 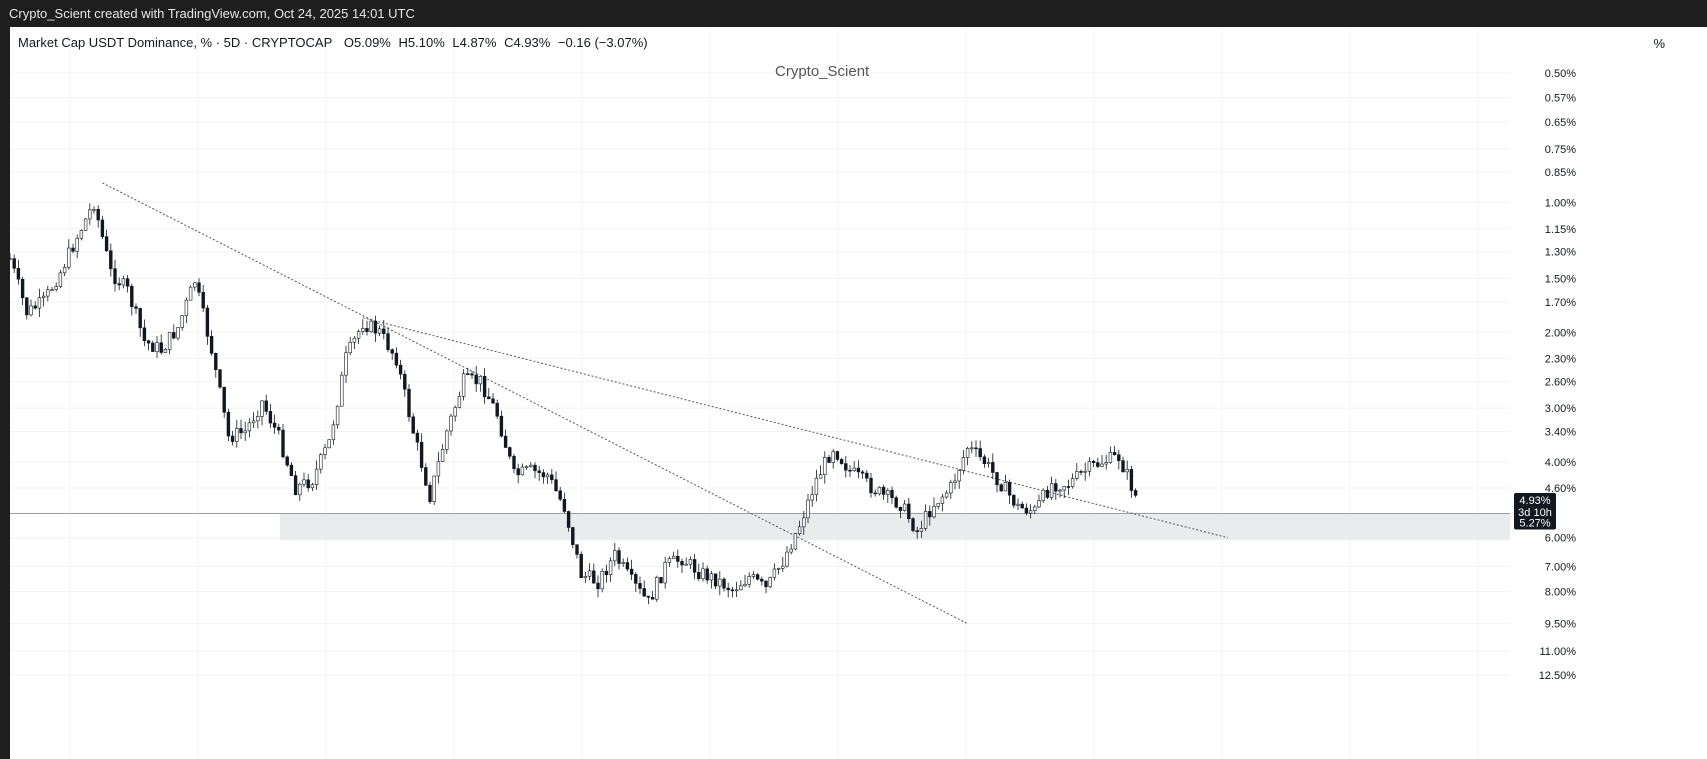 What do you see at coordinates (1659, 43) in the screenshot?
I see `percent-scale-toggle: %` at bounding box center [1659, 43].